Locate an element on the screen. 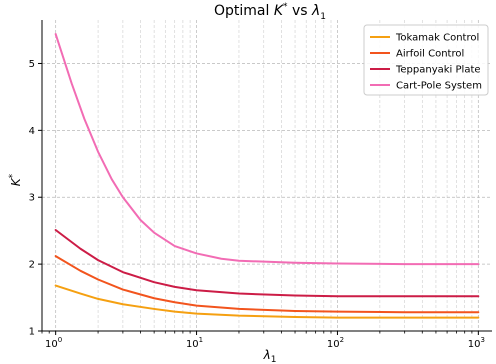  legend-box is located at coordinates (426, 60).